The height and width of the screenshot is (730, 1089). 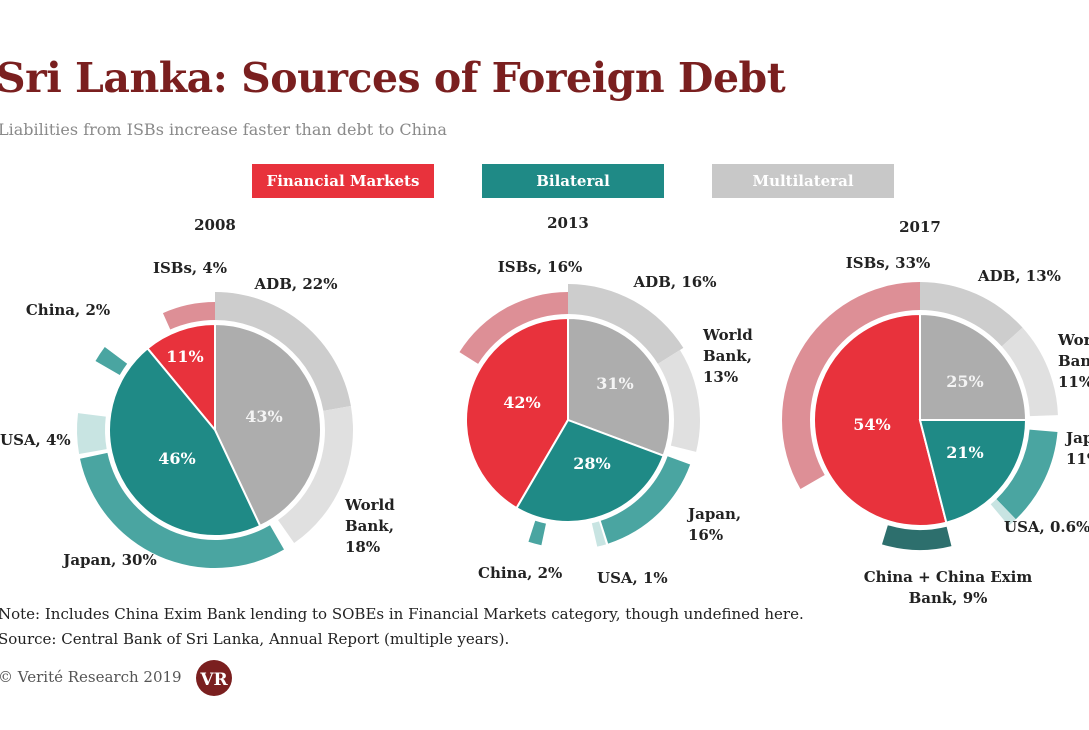 I want to click on chart-2017-pie-slice-financial-markets, so click(x=880, y=419).